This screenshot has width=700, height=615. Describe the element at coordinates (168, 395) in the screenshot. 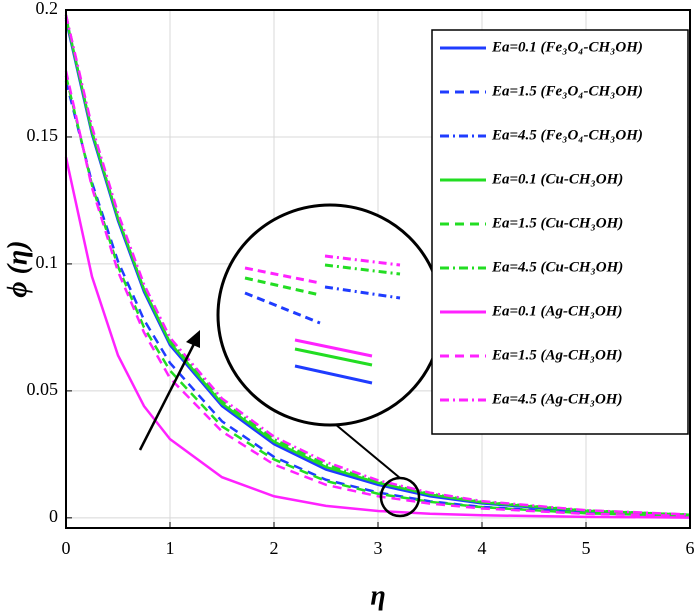

I see `arrow-shaft` at that location.